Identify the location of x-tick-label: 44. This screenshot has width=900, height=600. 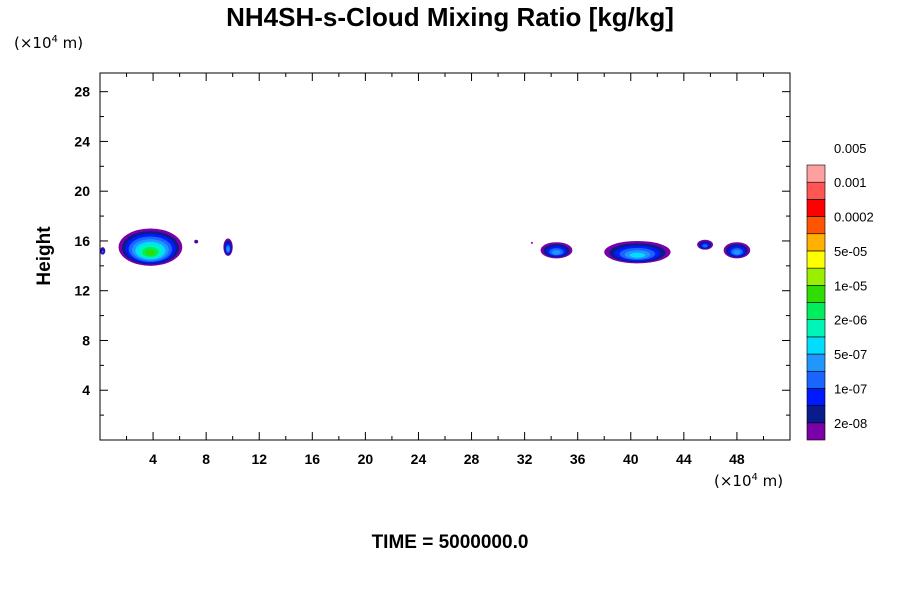
(684, 459).